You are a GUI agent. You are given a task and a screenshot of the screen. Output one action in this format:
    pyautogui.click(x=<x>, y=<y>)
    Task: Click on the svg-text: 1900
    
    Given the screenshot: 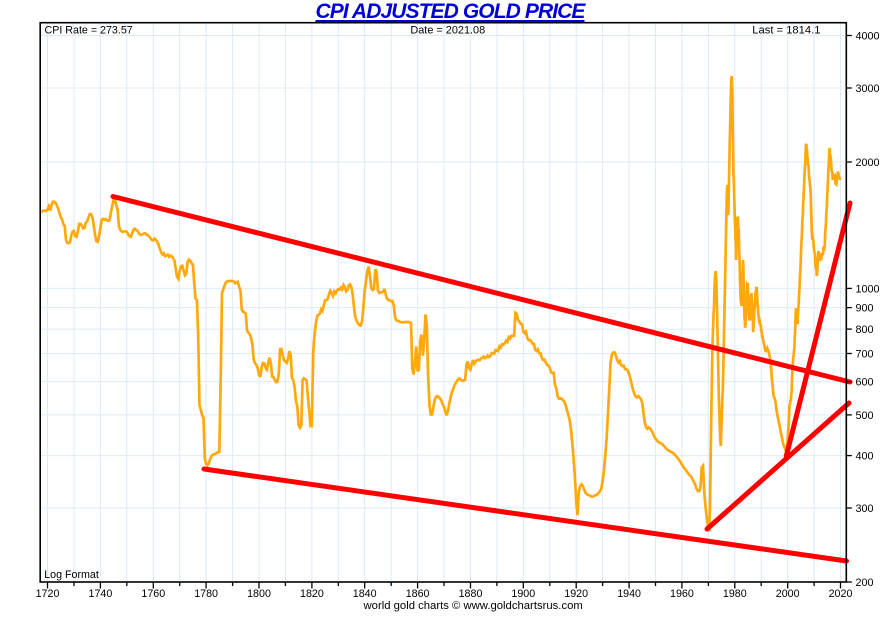 What is the action you would take?
    pyautogui.click(x=523, y=594)
    